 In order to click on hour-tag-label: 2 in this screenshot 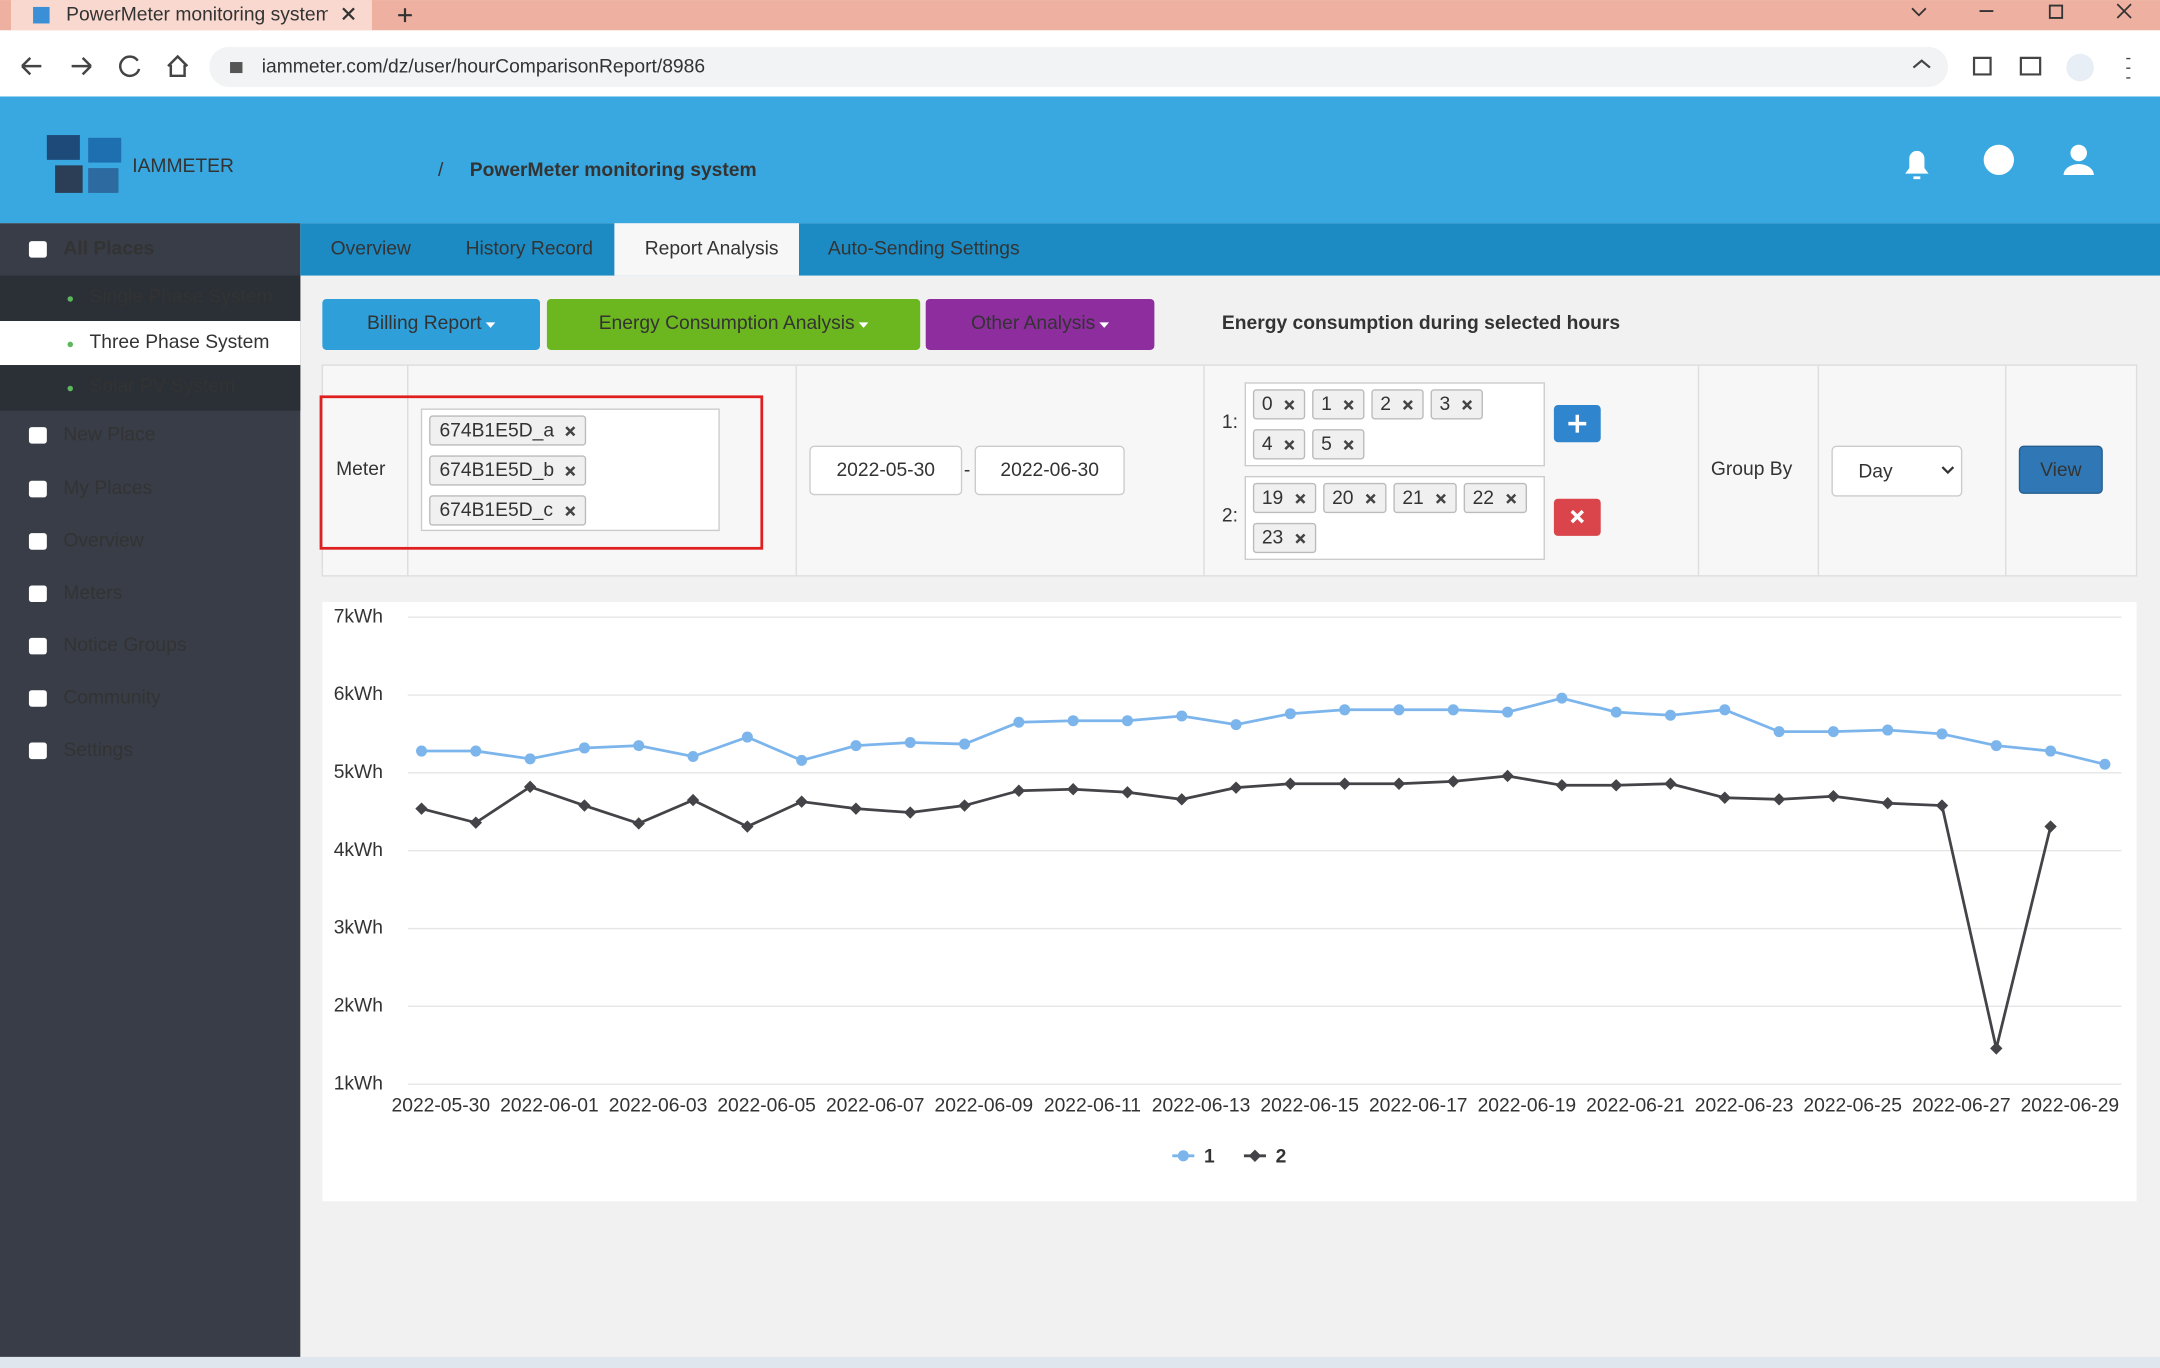, I will do `click(1385, 404)`.